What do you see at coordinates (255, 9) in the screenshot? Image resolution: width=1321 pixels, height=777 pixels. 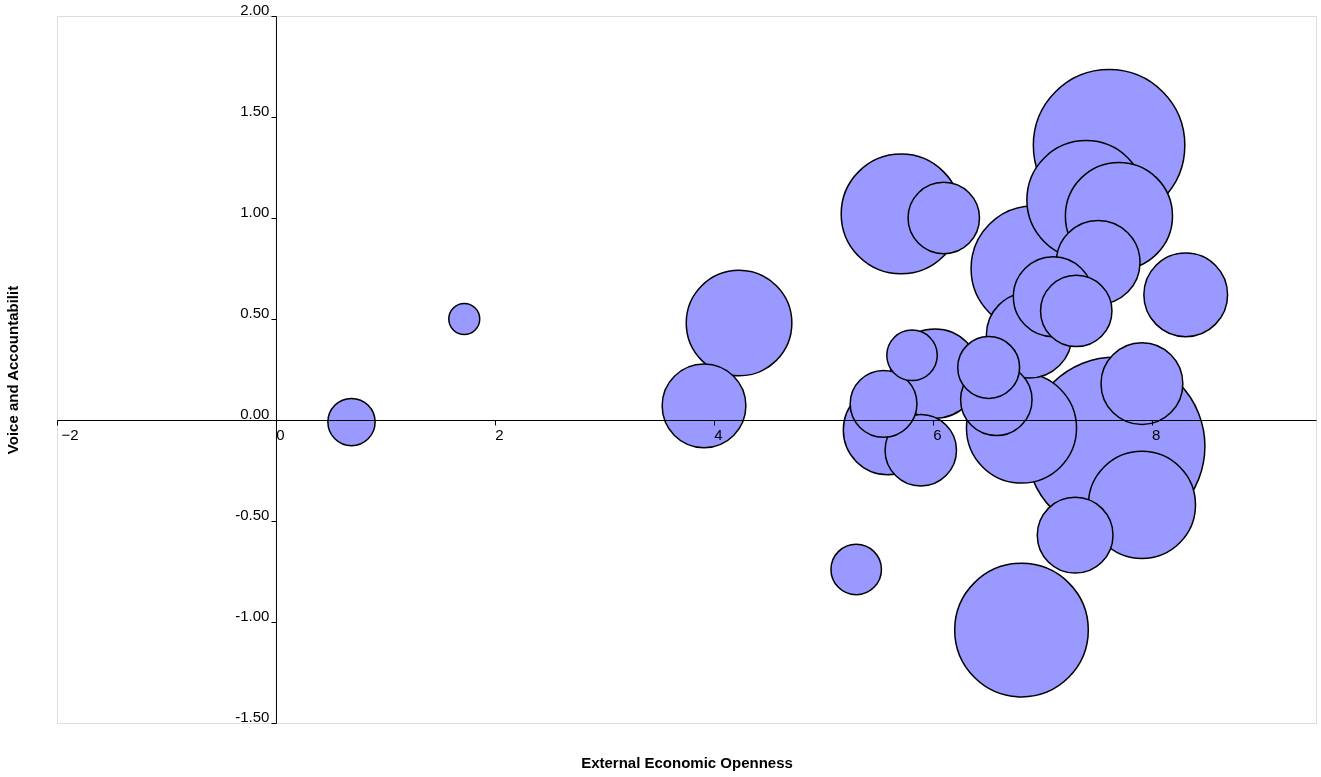 I see `y-tick-label: 2.00` at bounding box center [255, 9].